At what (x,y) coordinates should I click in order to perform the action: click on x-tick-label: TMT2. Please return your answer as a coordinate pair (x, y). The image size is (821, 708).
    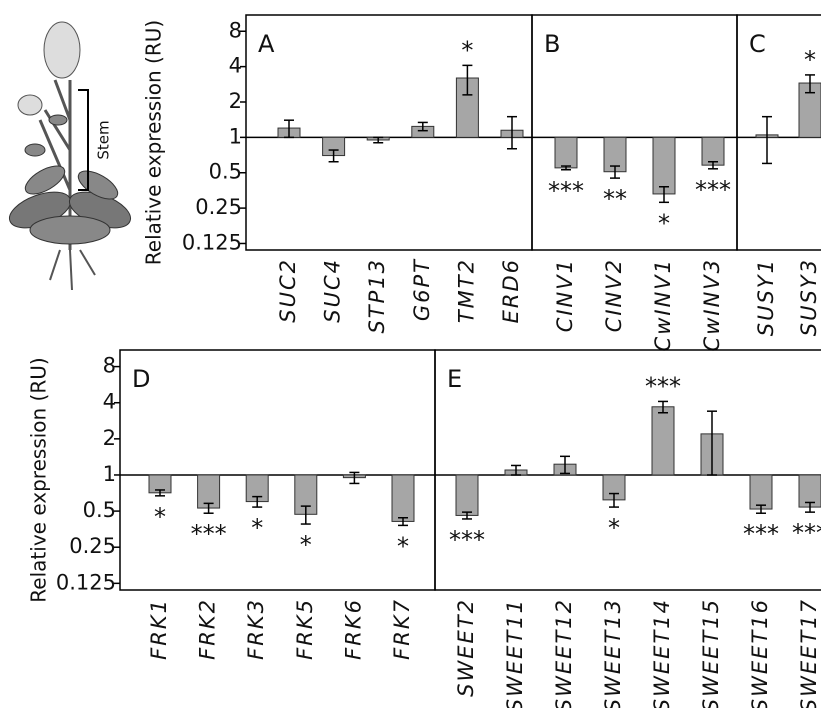
    Looking at the image, I should click on (466, 290).